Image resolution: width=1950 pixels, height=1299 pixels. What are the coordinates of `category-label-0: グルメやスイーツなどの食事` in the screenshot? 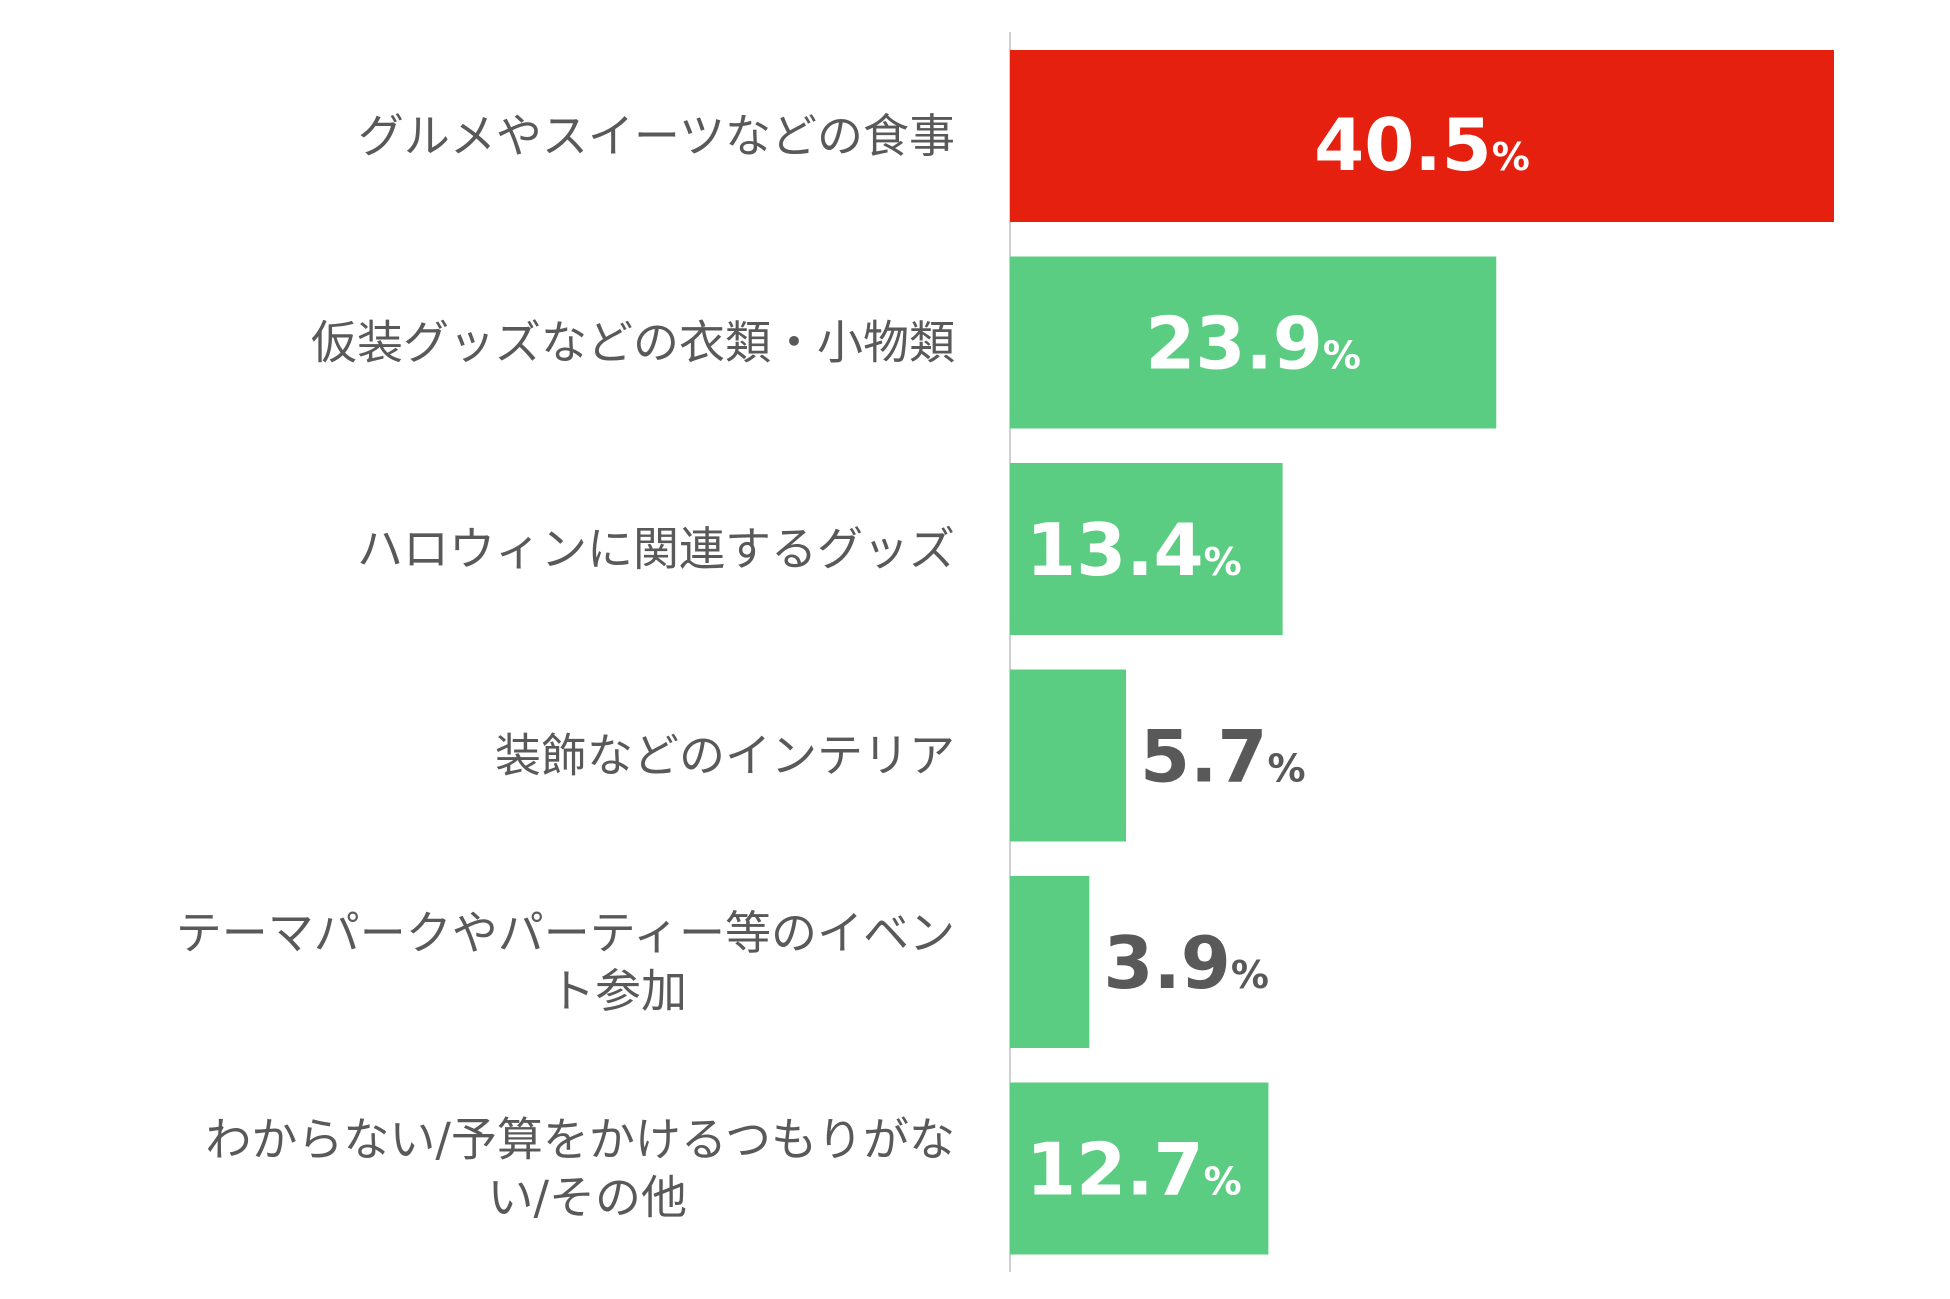 It's located at (656, 136).